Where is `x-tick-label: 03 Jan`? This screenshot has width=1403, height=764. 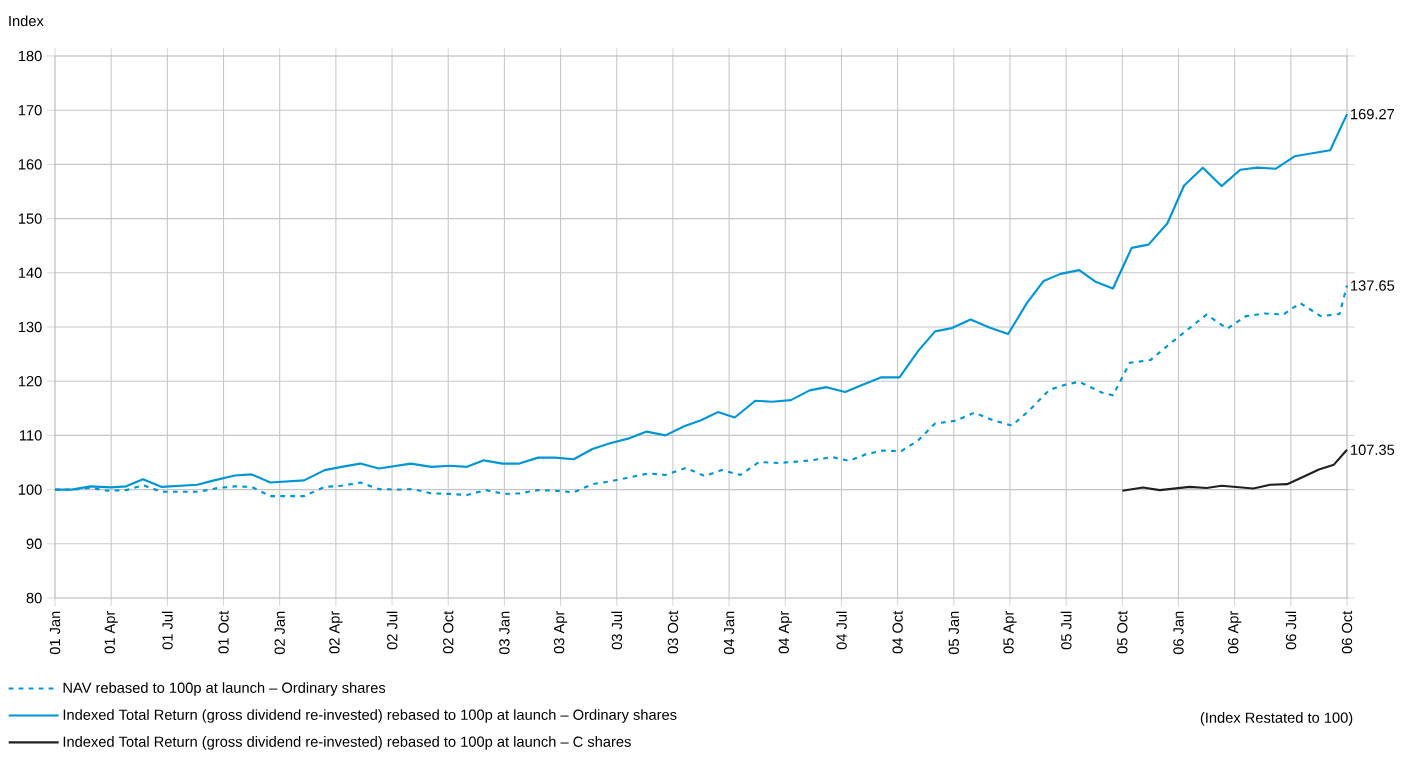
x-tick-label: 03 Jan is located at coordinates (504, 633).